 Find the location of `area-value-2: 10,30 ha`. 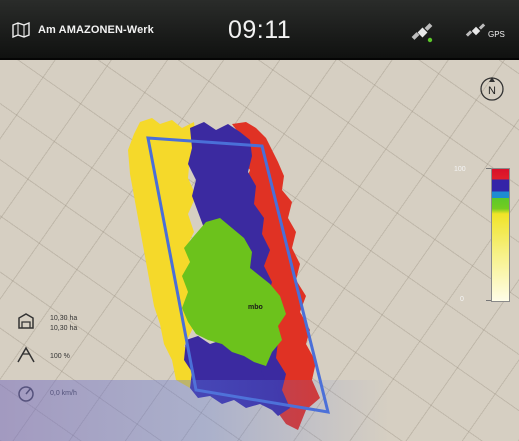

area-value-2: 10,30 ha is located at coordinates (64, 328).